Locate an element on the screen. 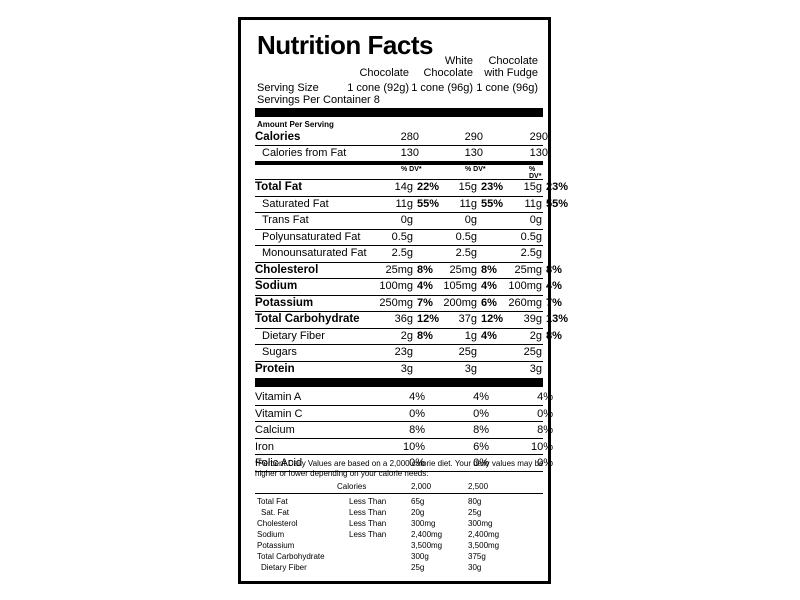 This screenshot has width=800, height=600. footer-row-label: Total Carbohydrate is located at coordinates (291, 556).